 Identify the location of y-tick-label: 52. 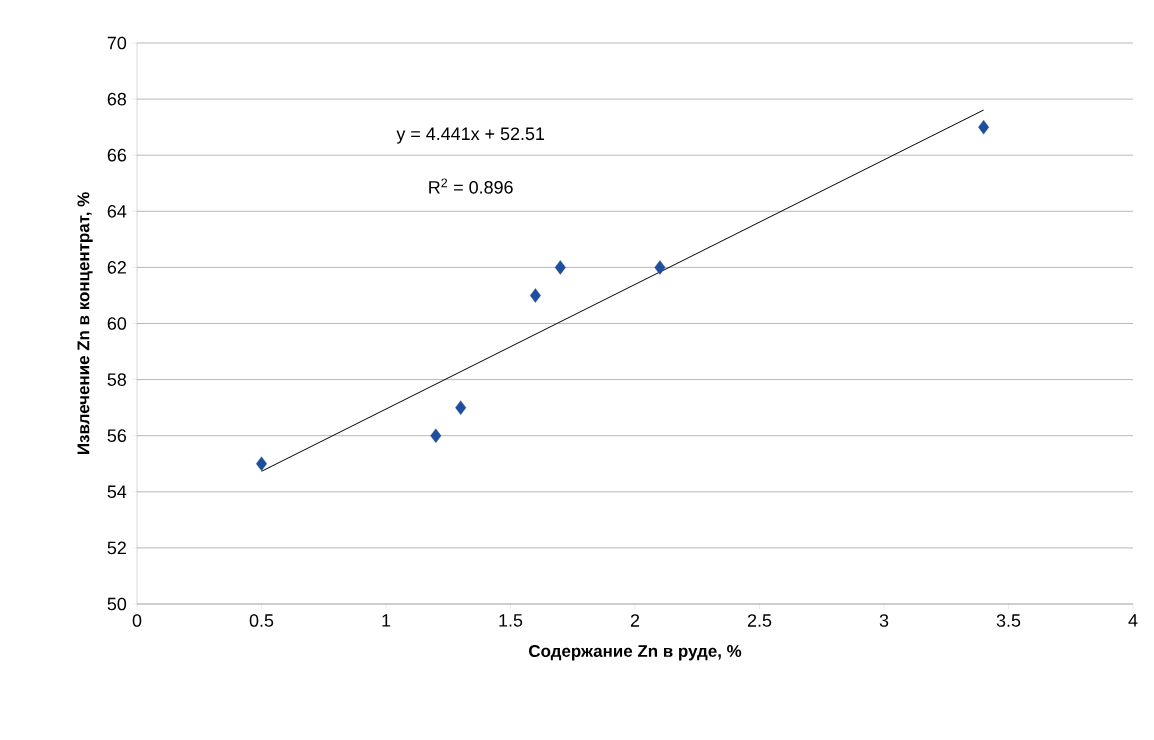
(116, 548).